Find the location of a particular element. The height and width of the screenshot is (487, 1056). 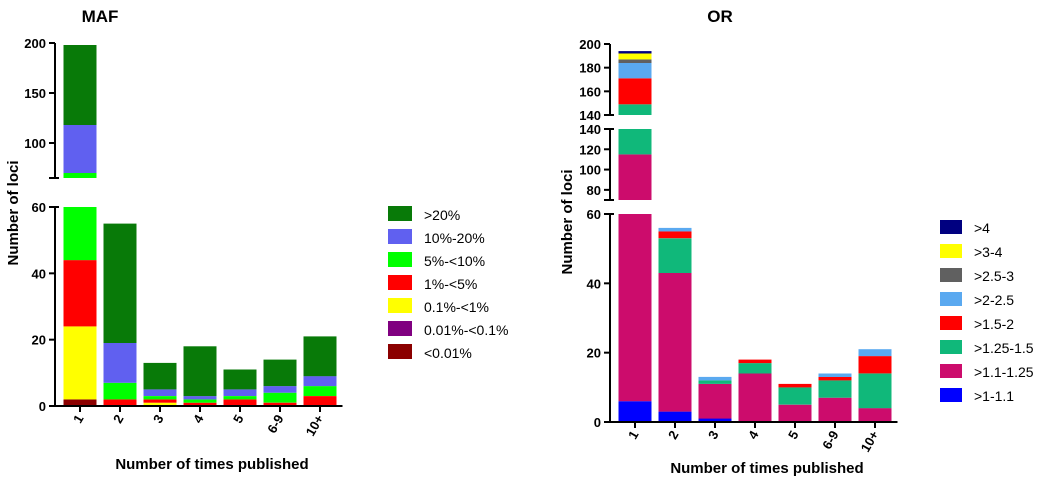

bar-1->1.1-1.25-seg1 is located at coordinates (635, 177).